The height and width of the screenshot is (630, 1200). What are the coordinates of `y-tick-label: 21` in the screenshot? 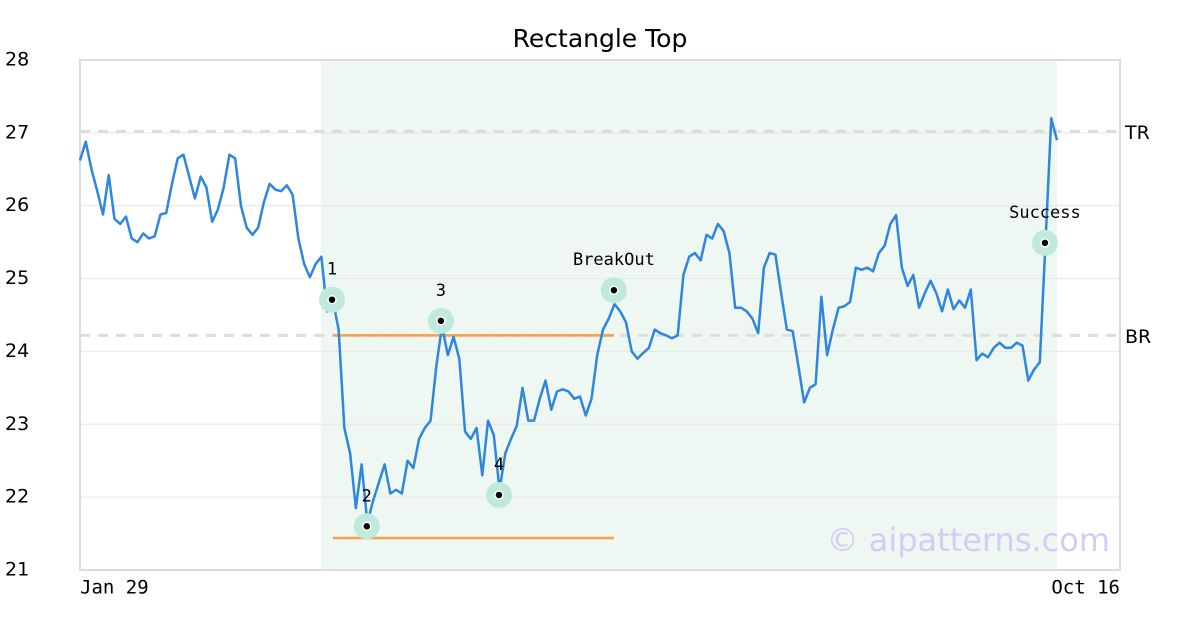 It's located at (17, 570).